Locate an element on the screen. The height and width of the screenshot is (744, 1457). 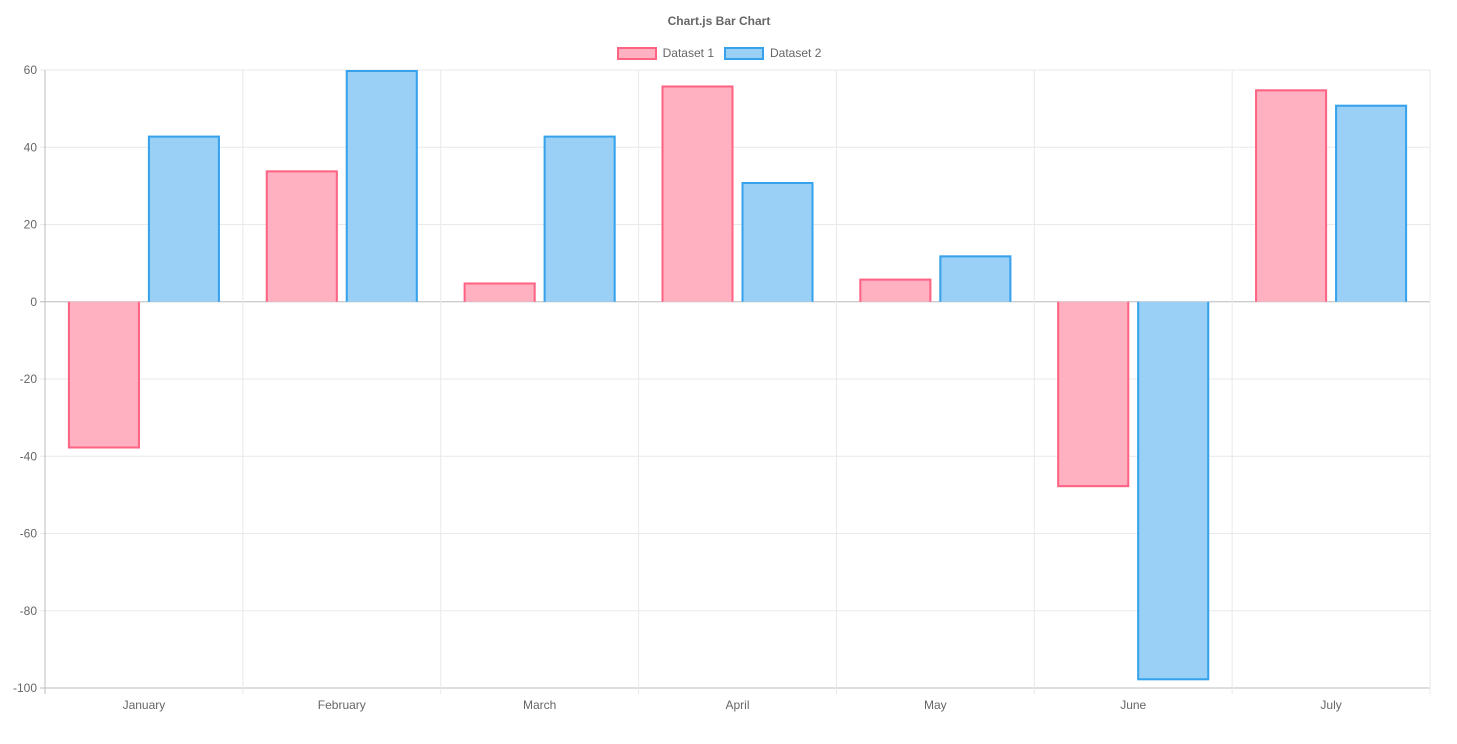
y-tick-label: 60 is located at coordinates (31, 70).